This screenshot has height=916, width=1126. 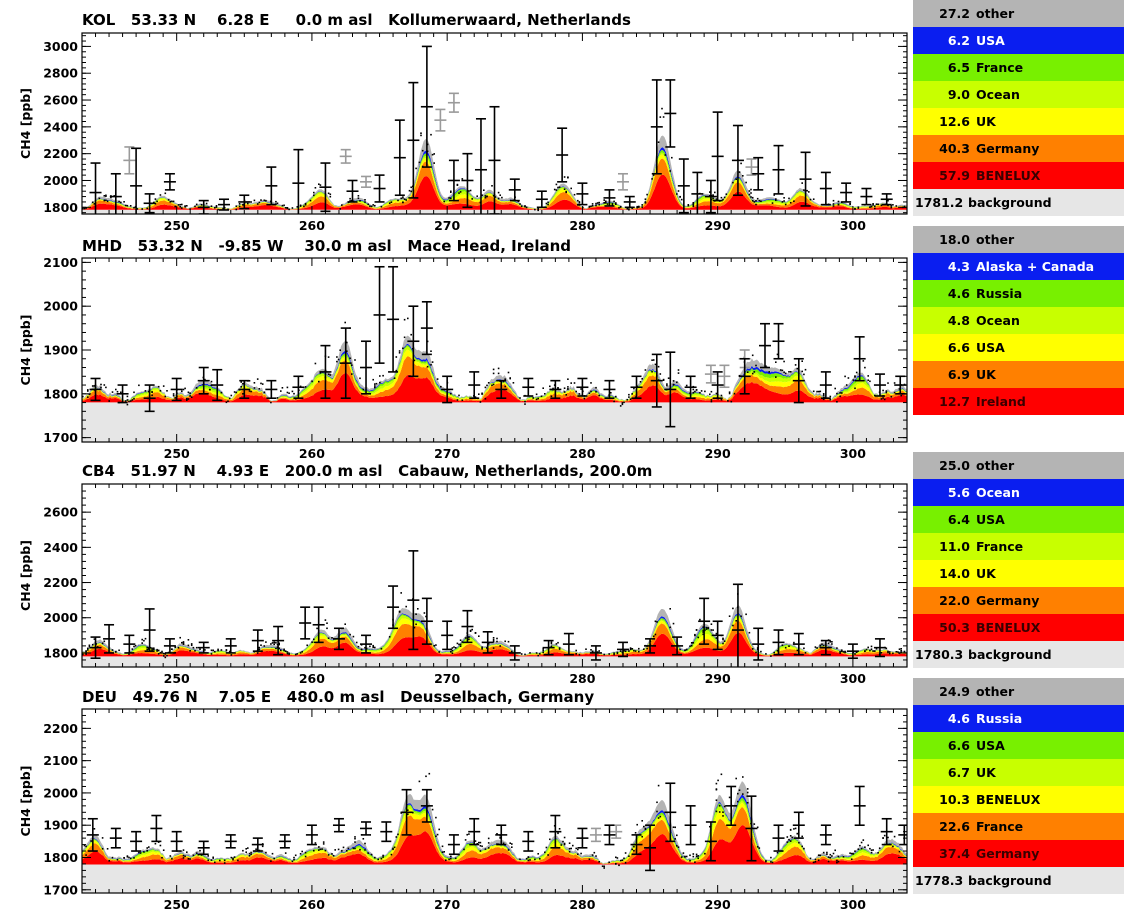 I want to click on x-tick-label: 290, so click(x=718, y=453).